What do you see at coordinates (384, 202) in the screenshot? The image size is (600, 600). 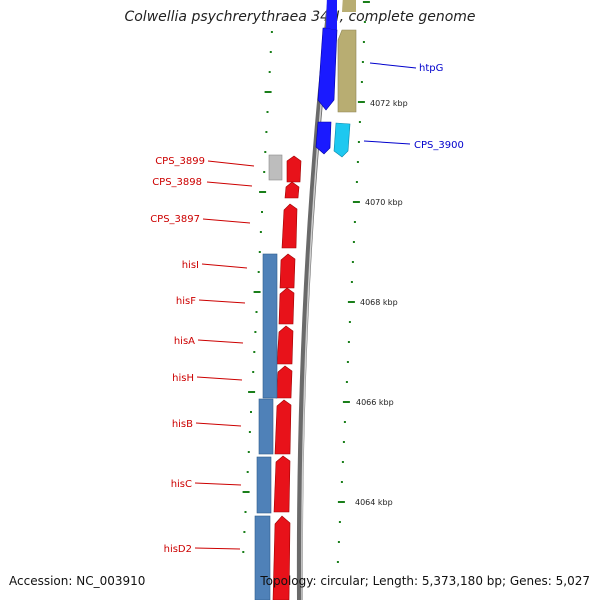 I see `scale-label-4070: 4070 kbp` at bounding box center [384, 202].